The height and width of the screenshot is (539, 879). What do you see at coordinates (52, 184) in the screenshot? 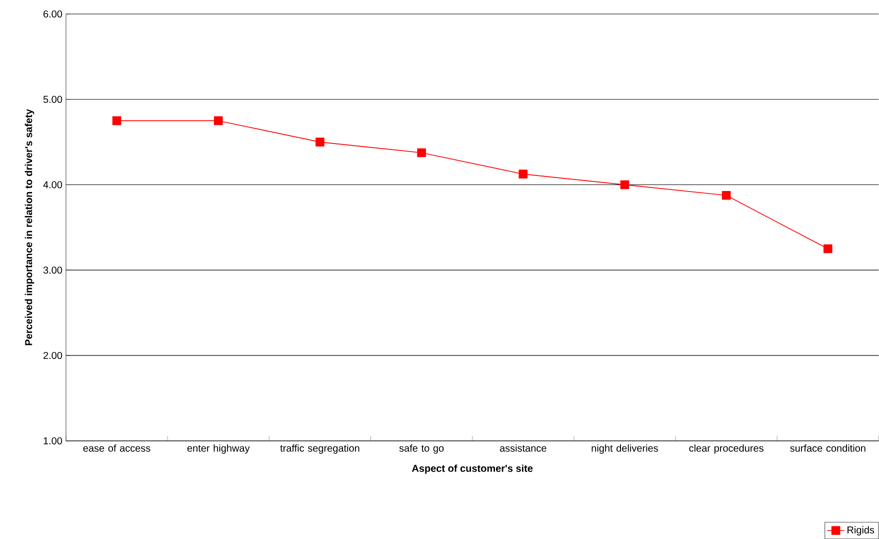
I see `y-tick-label: 4.00` at bounding box center [52, 184].